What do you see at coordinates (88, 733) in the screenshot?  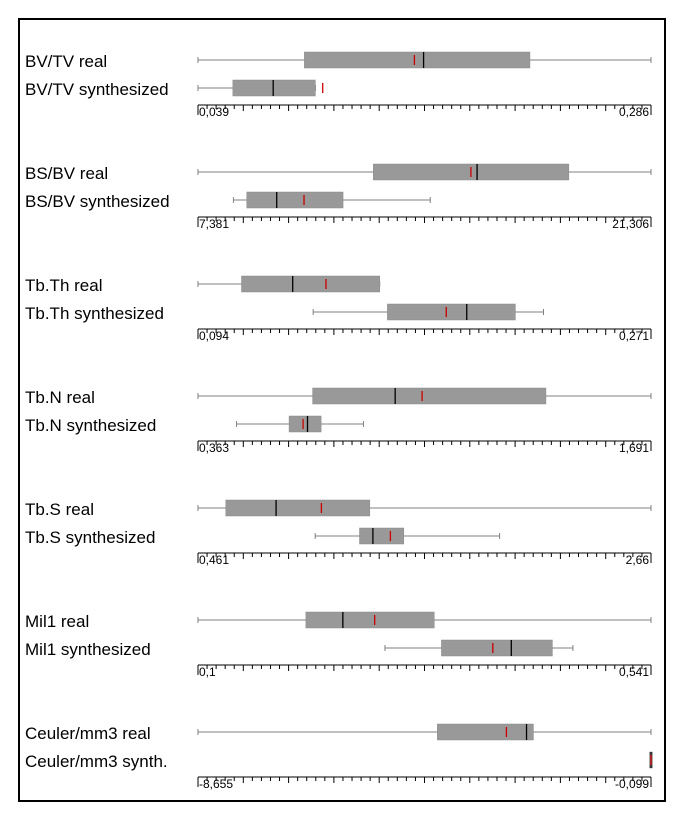 I see `series-label: Ceuler/mm3 real` at bounding box center [88, 733].